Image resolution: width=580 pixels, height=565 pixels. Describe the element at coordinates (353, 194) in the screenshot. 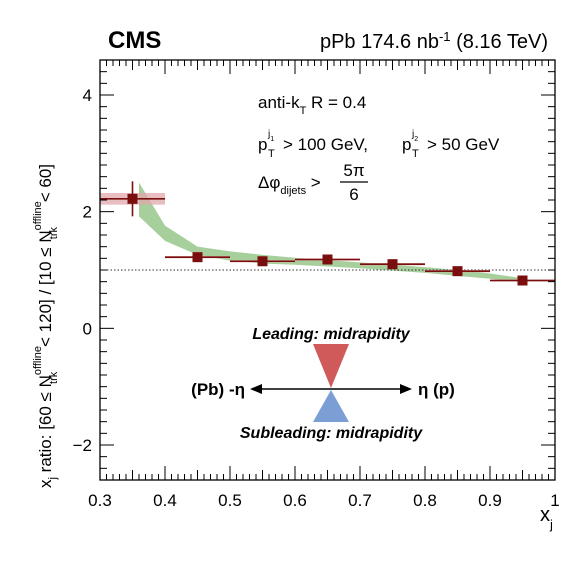

I see `svg-text: 6` at that location.